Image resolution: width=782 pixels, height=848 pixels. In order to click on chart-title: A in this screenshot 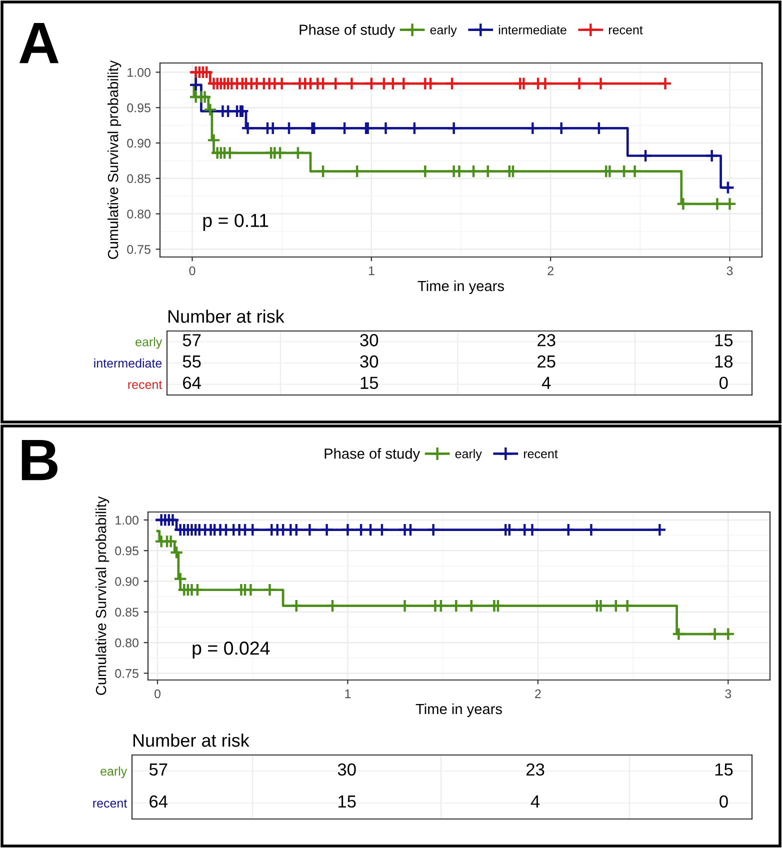, I will do `click(39, 43)`.